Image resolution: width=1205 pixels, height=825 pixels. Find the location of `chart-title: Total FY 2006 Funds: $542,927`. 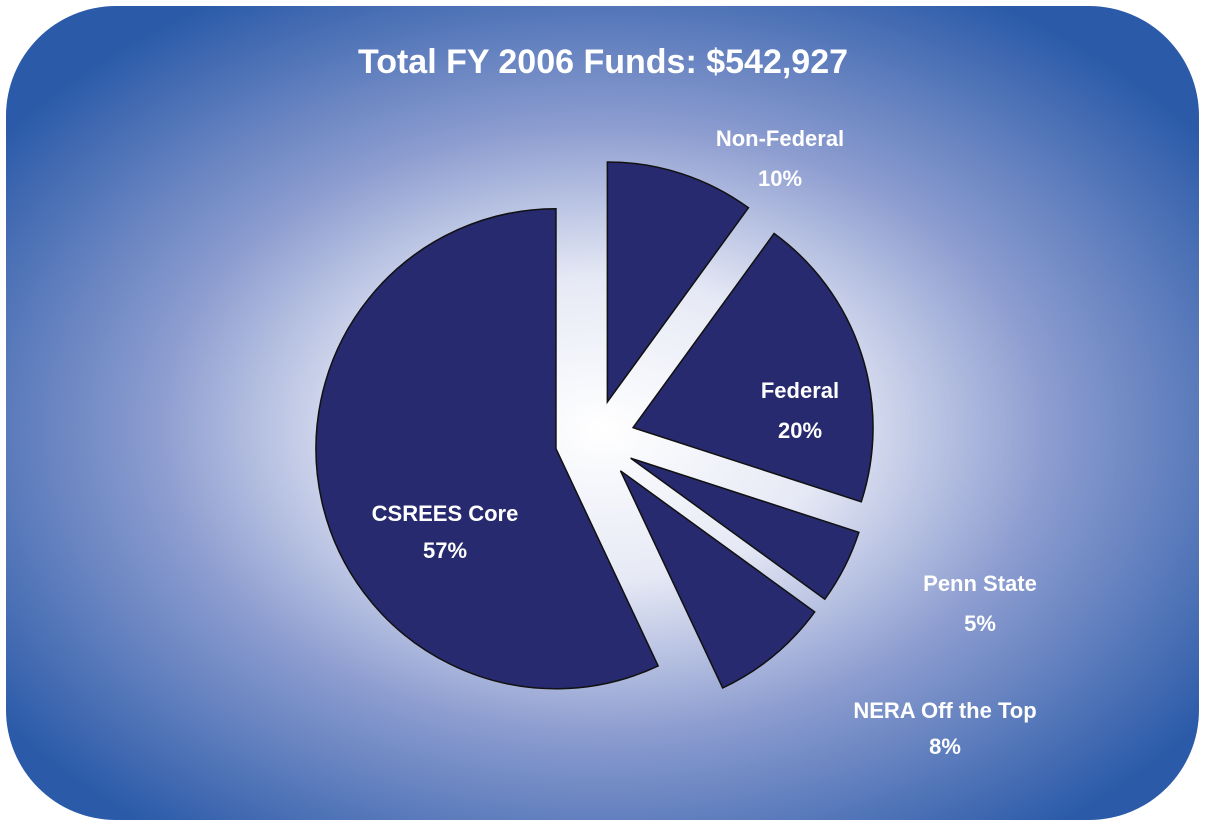

chart-title: Total FY 2006 Funds: $542,927 is located at coordinates (603, 62).